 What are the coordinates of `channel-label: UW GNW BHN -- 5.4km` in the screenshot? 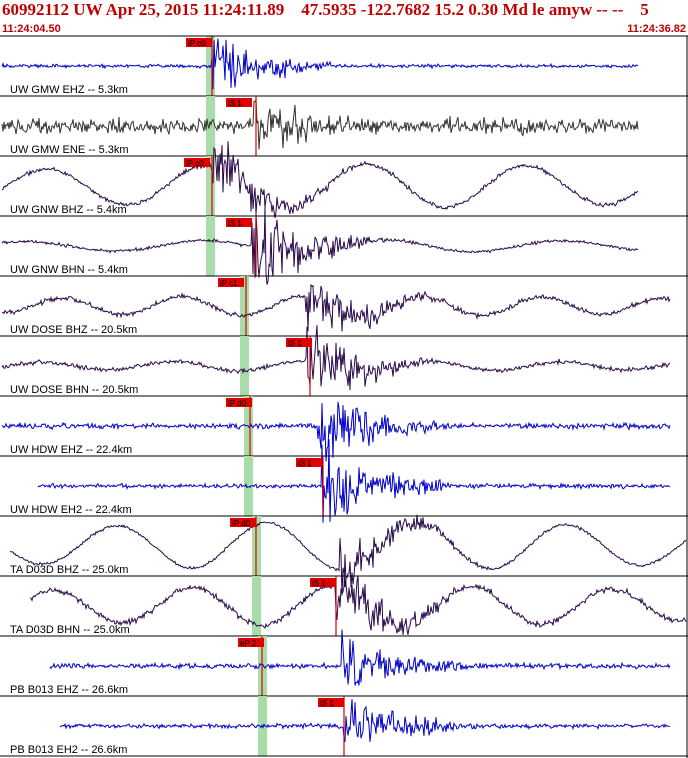 It's located at (69, 270).